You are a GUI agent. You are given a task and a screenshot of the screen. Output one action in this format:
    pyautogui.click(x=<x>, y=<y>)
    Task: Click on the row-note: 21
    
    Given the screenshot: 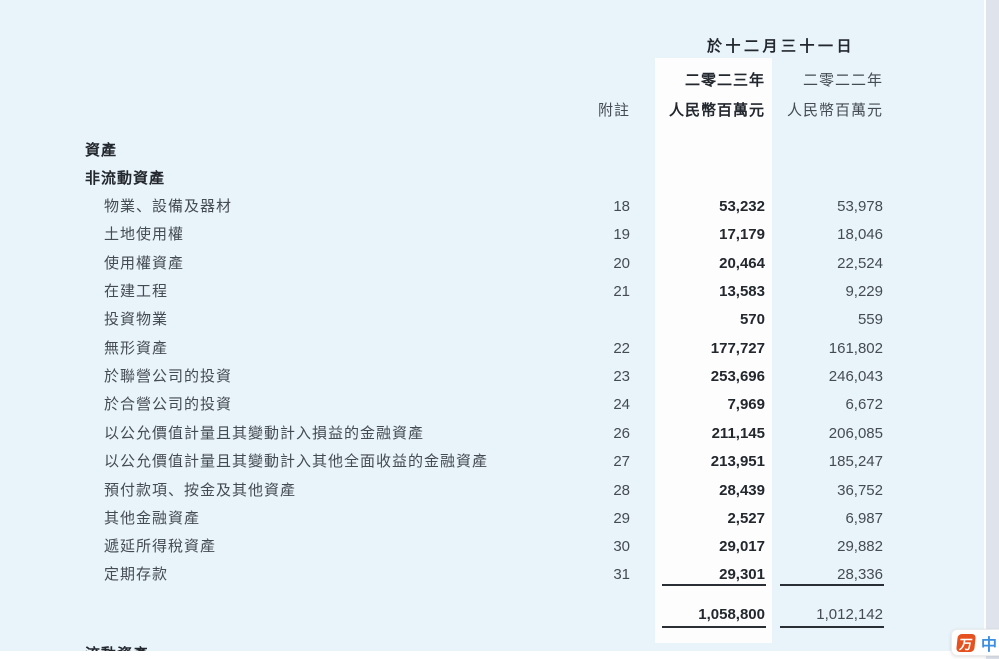 What is the action you would take?
    pyautogui.click(x=621, y=291)
    